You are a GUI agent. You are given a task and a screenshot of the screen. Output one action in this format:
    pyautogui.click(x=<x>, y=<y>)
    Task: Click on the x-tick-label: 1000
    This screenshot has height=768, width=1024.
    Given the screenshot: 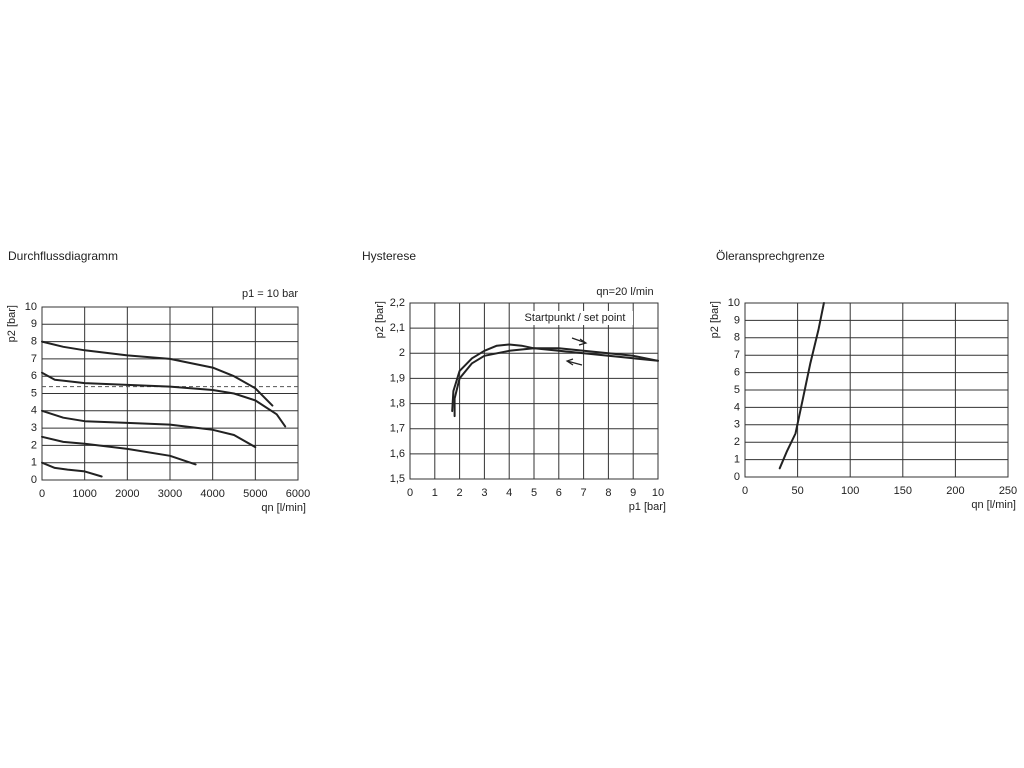 What is the action you would take?
    pyautogui.click(x=84, y=494)
    